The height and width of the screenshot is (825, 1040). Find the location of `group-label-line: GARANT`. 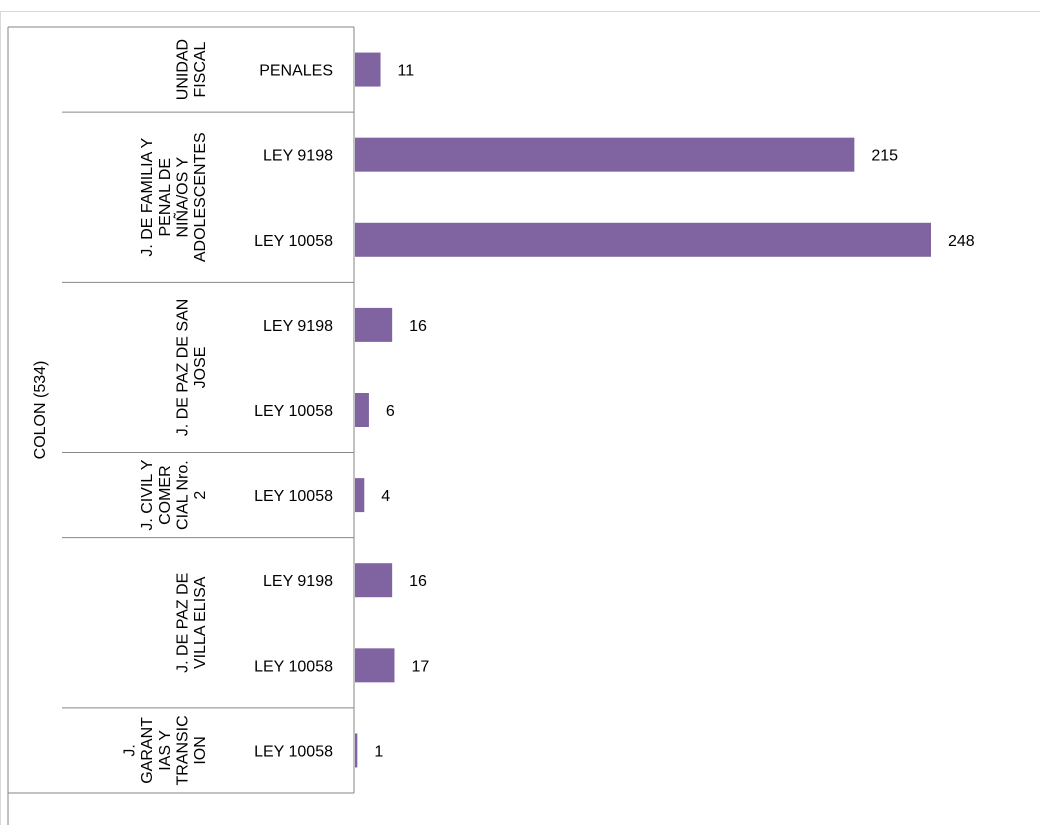

group-label-line: GARANT is located at coordinates (147, 750).